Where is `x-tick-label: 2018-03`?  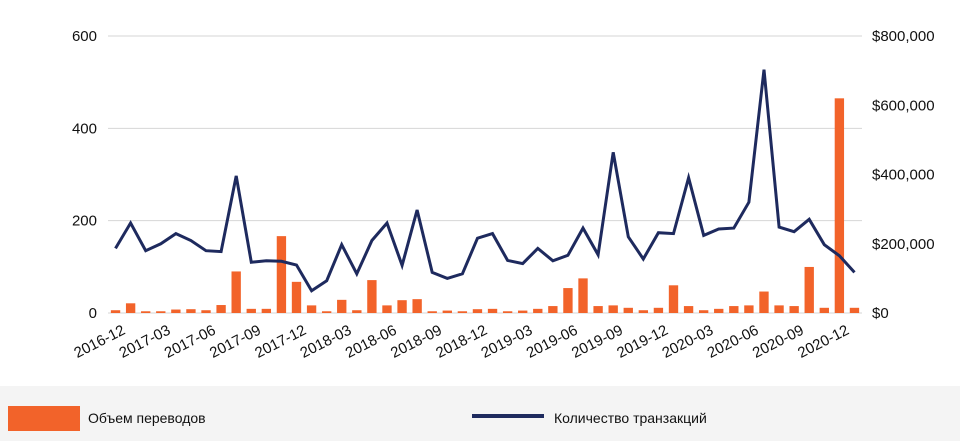 x-tick-label: 2018-03 is located at coordinates (326, 342).